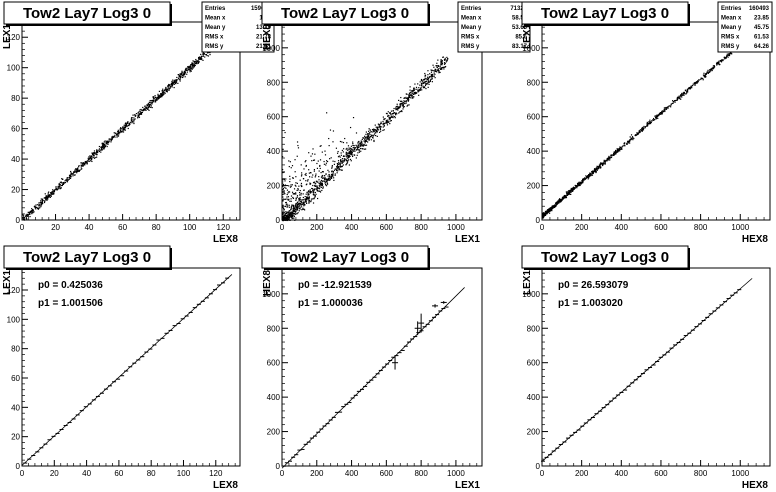  What do you see at coordinates (534, 397) in the screenshot?
I see `y-tick-label: 400` at bounding box center [534, 397].